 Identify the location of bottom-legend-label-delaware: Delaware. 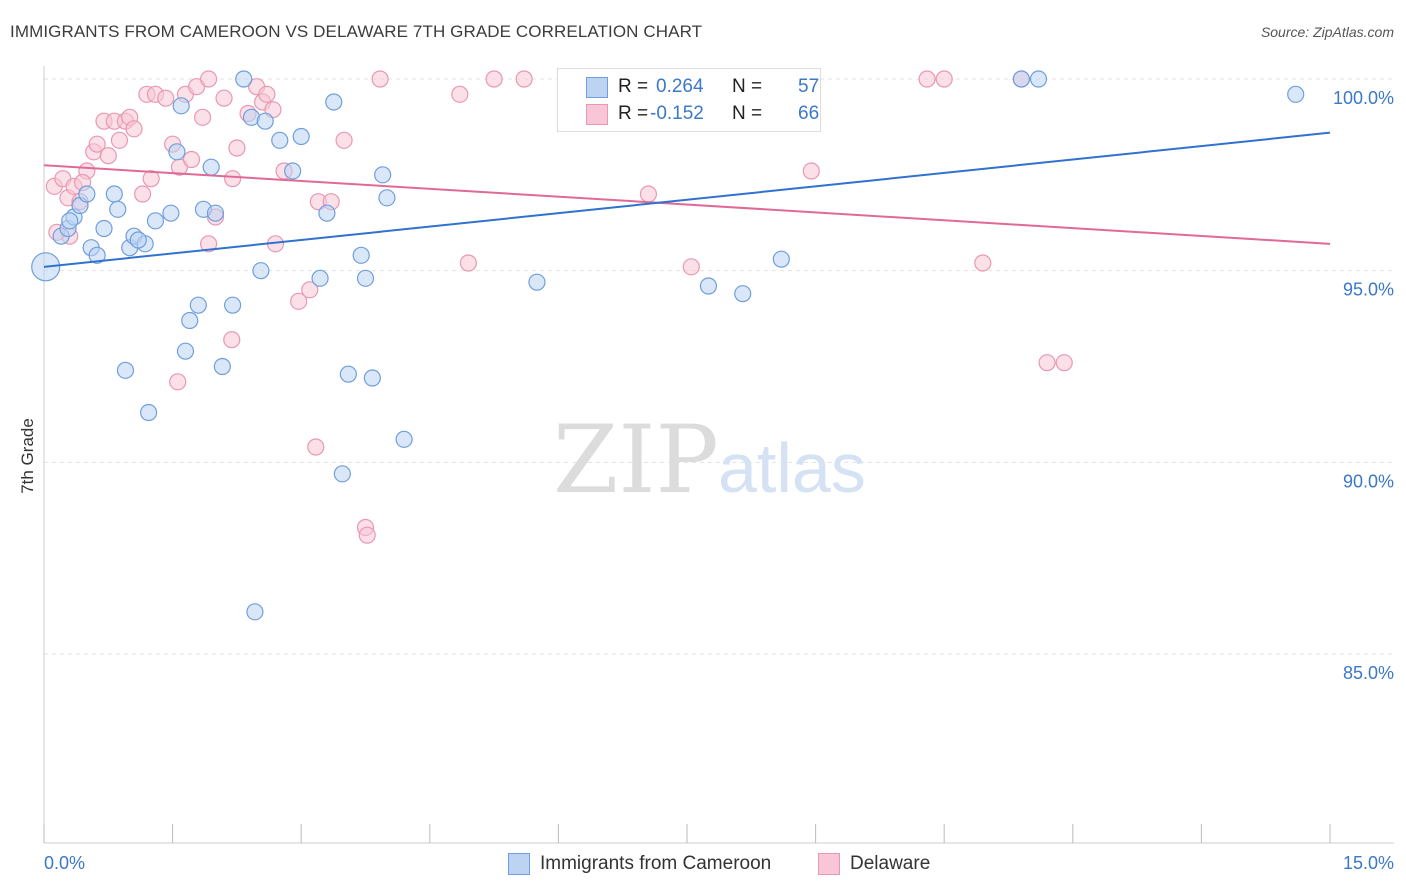
(890, 863).